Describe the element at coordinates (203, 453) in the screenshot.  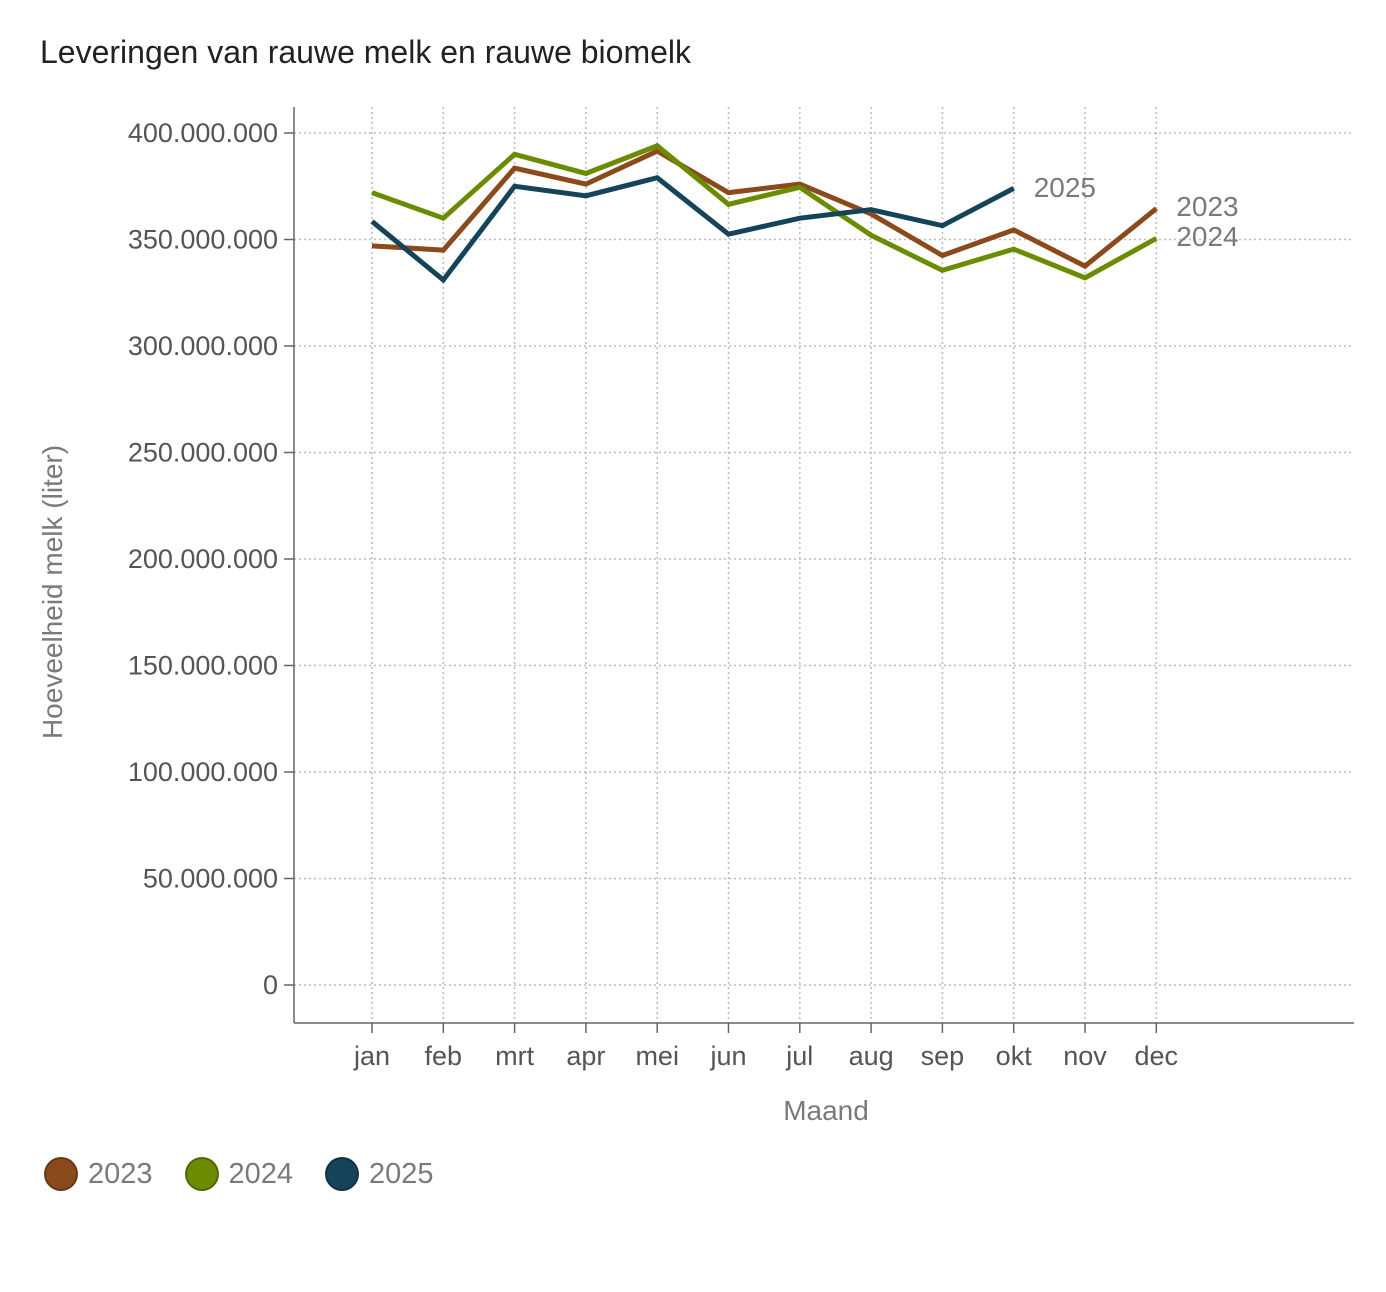
I see `y-tick-label: 250.000.000` at that location.